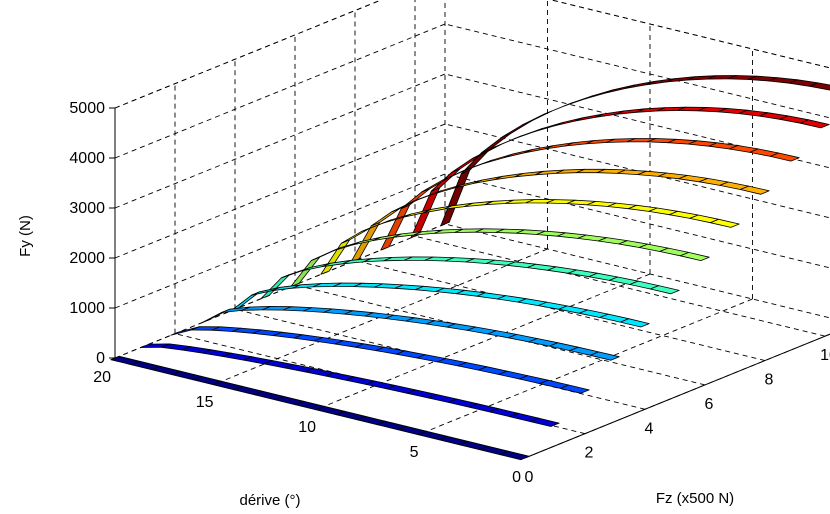 The width and height of the screenshot is (830, 514). I want to click on z-tick-label: 0, so click(100, 358).